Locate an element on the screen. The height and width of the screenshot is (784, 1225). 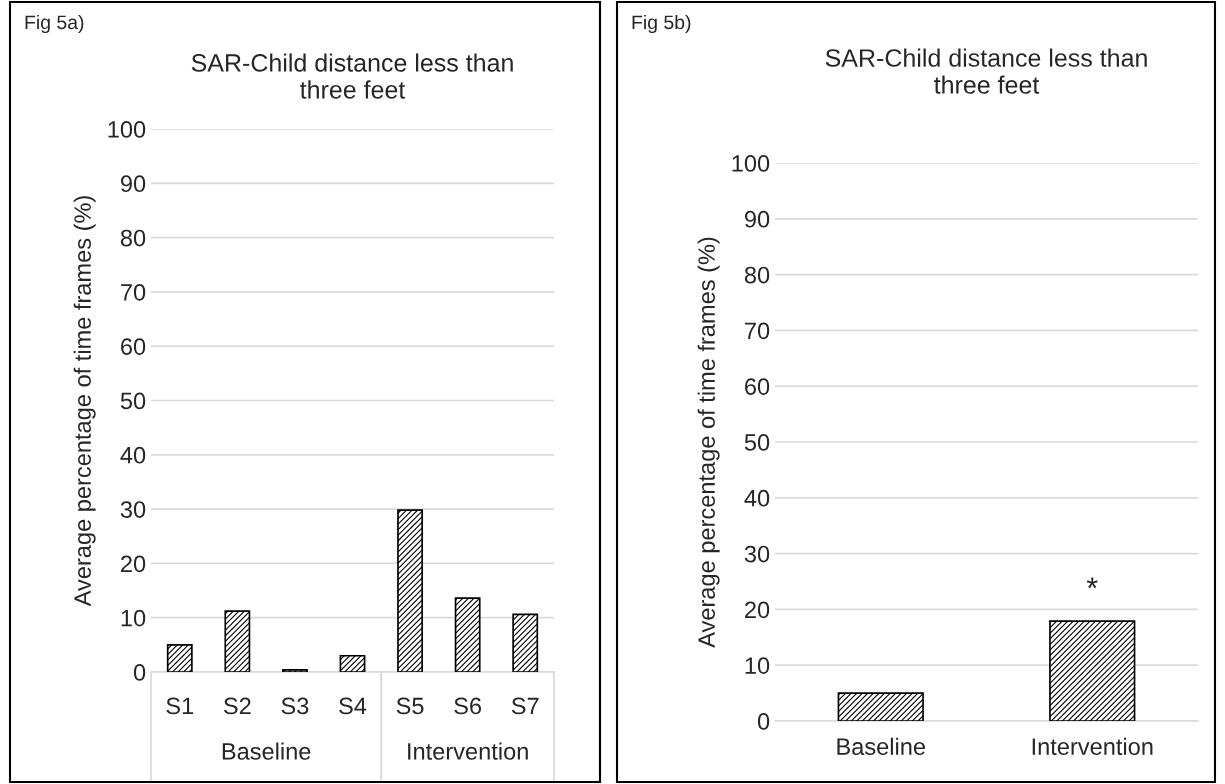
x-tick-label: S7 is located at coordinates (525, 706).